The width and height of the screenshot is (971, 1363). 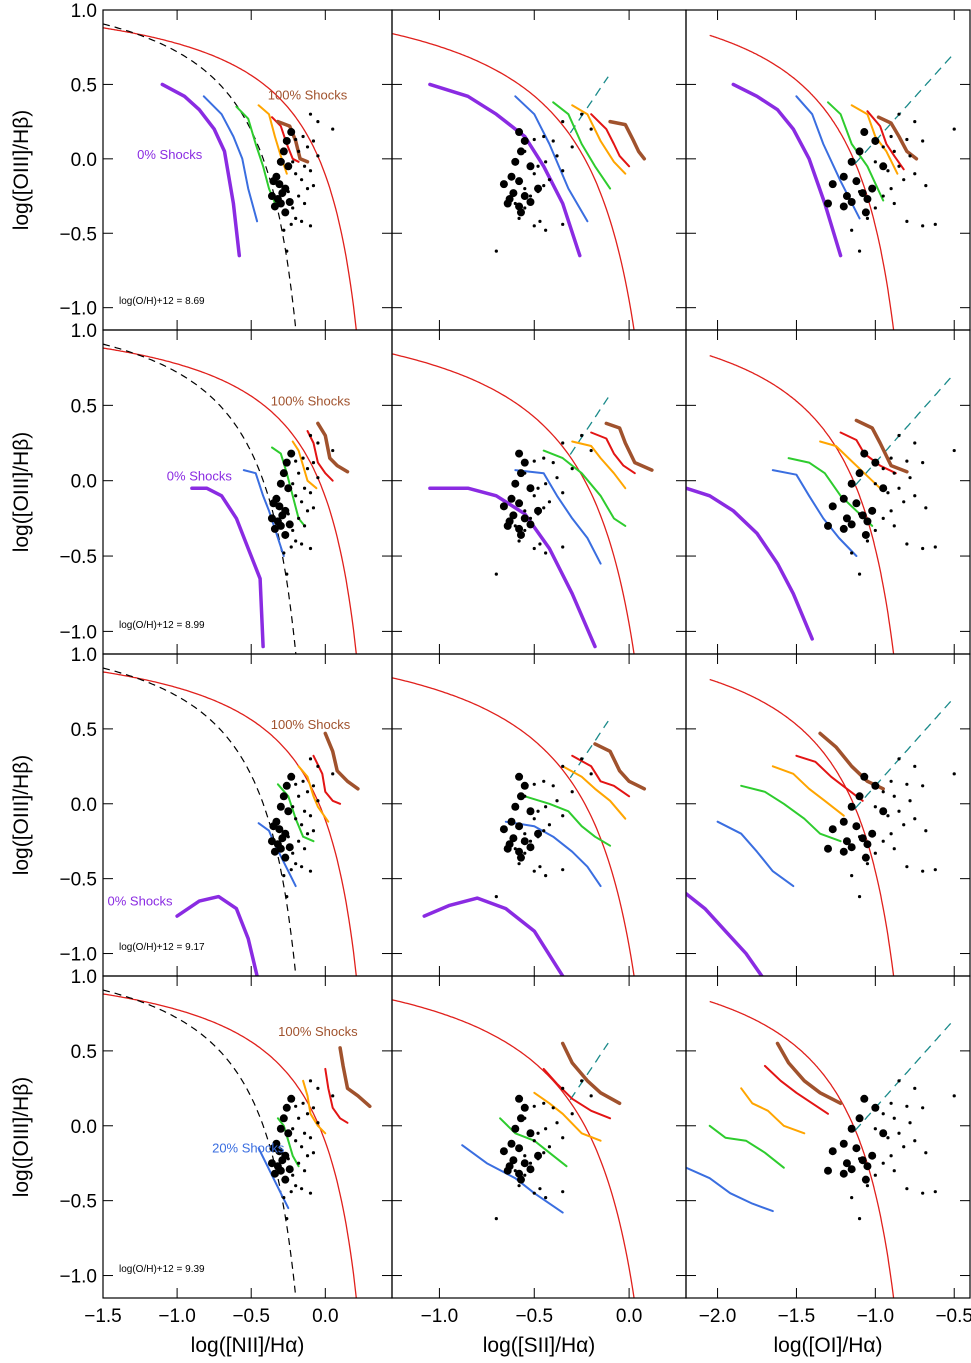 I want to click on seyfert-liner-line, so click(x=904, y=1076).